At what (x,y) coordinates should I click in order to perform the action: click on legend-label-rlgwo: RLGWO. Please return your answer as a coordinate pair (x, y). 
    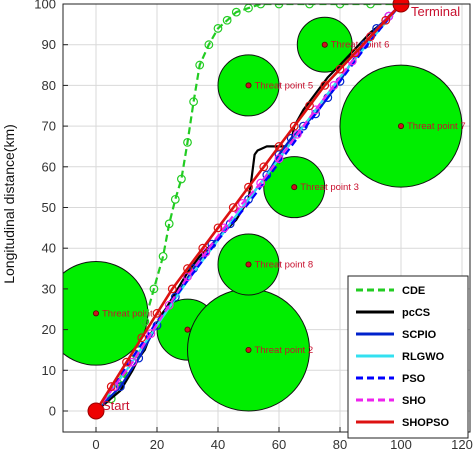
    Looking at the image, I should click on (423, 357).